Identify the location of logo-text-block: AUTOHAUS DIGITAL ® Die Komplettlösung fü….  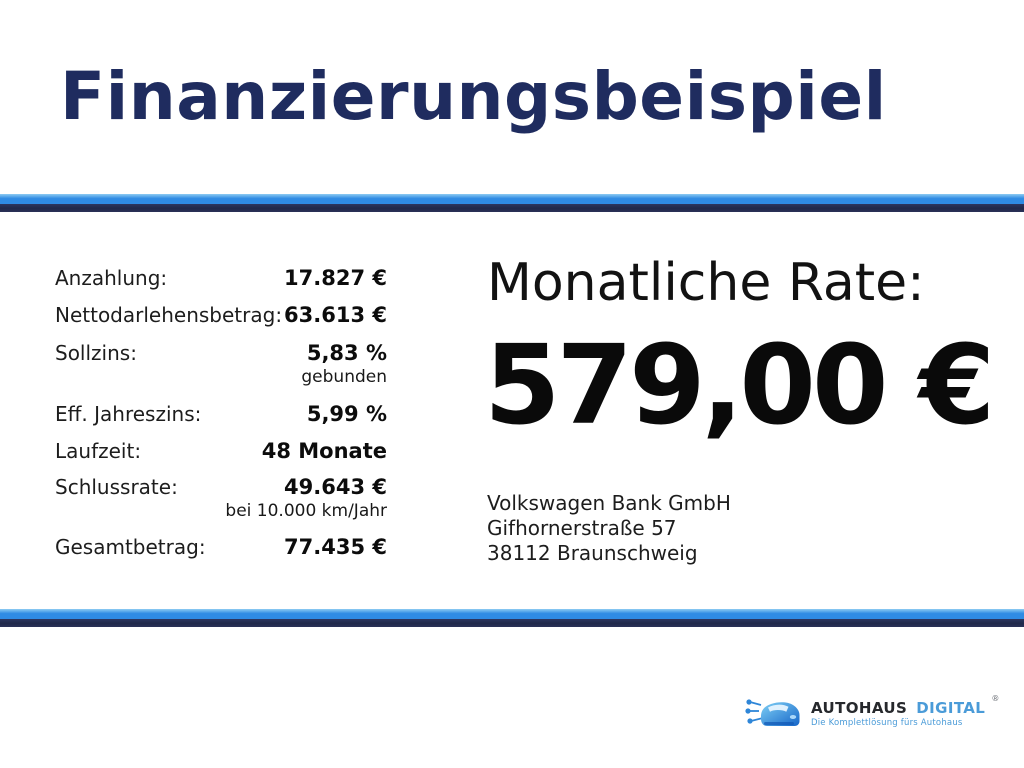
(905, 709).